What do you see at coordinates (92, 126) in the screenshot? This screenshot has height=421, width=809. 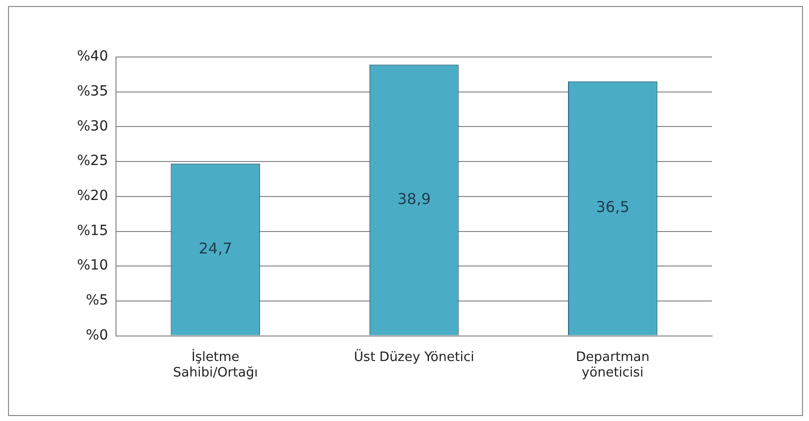 I see `y-tick-label: %30` at bounding box center [92, 126].